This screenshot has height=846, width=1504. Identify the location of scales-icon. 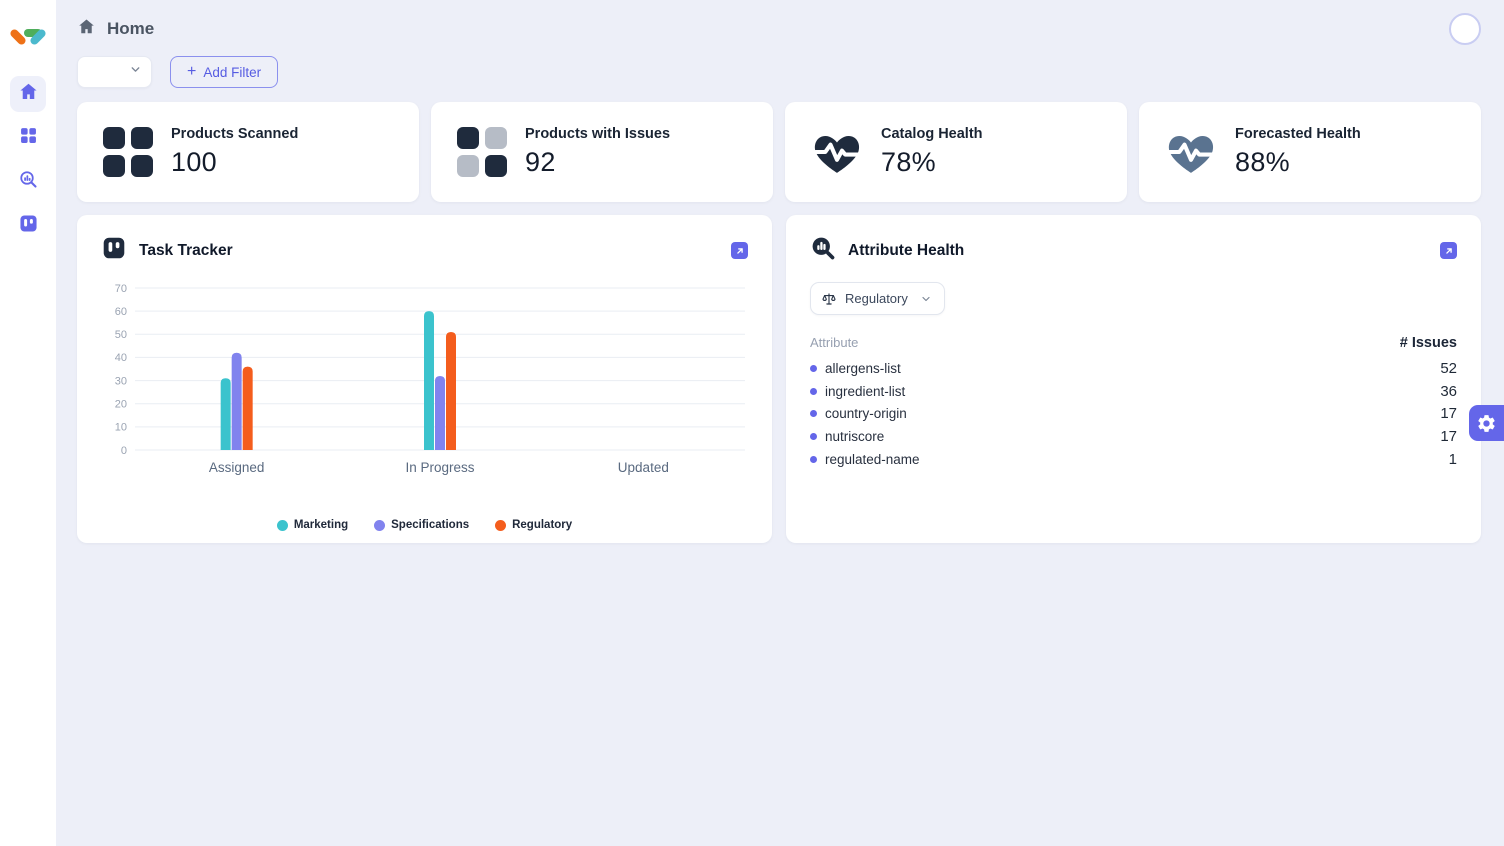
(829, 298).